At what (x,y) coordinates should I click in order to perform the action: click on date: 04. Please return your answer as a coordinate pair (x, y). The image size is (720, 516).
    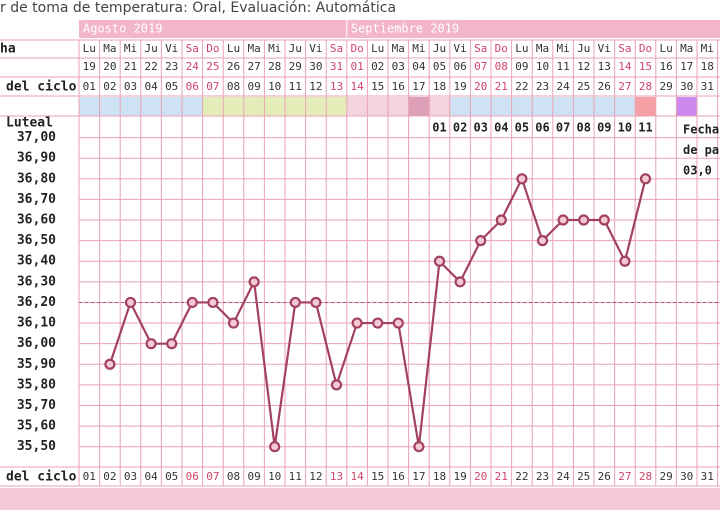
    Looking at the image, I should click on (419, 66).